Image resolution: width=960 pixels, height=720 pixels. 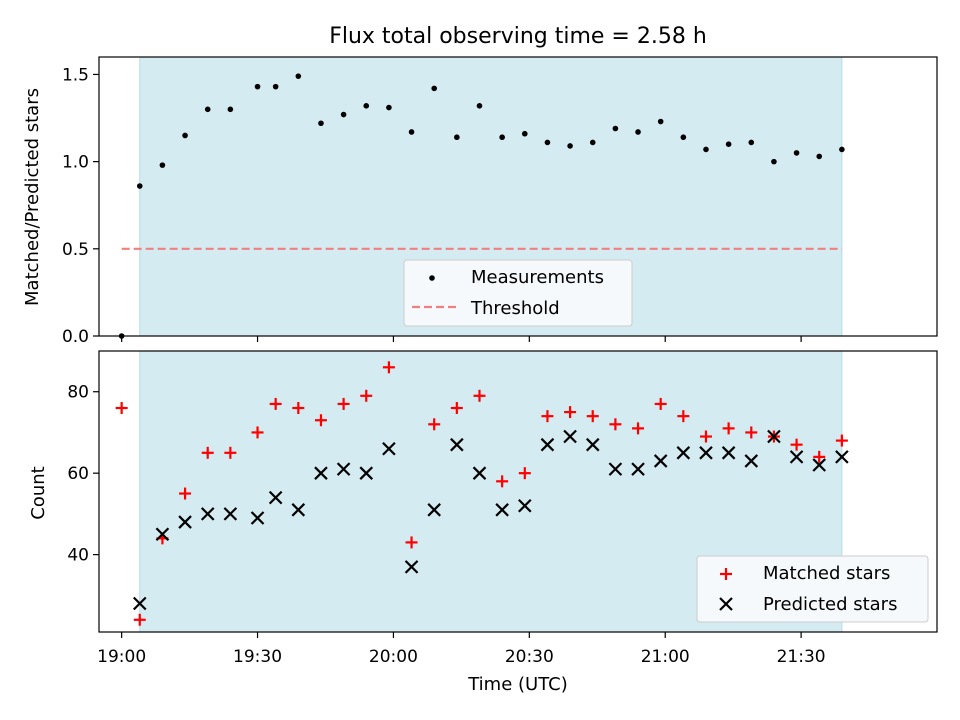 What do you see at coordinates (78, 474) in the screenshot?
I see `y-tick-label-1-1: 60` at bounding box center [78, 474].